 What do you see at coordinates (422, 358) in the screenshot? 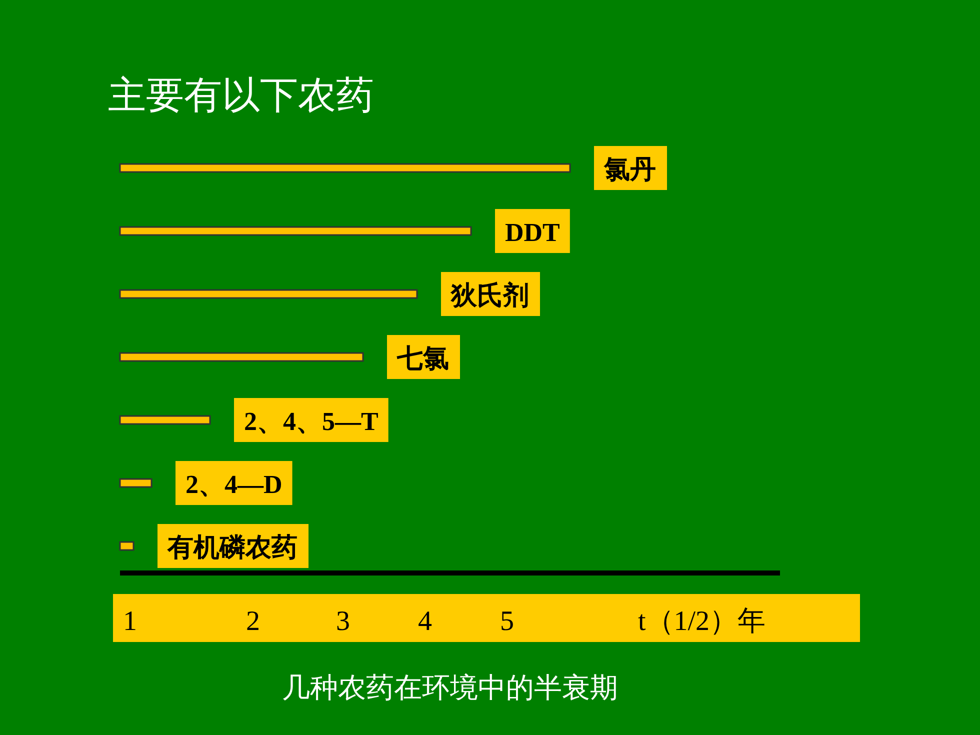
I see `y-tick-label: 七氯` at bounding box center [422, 358].